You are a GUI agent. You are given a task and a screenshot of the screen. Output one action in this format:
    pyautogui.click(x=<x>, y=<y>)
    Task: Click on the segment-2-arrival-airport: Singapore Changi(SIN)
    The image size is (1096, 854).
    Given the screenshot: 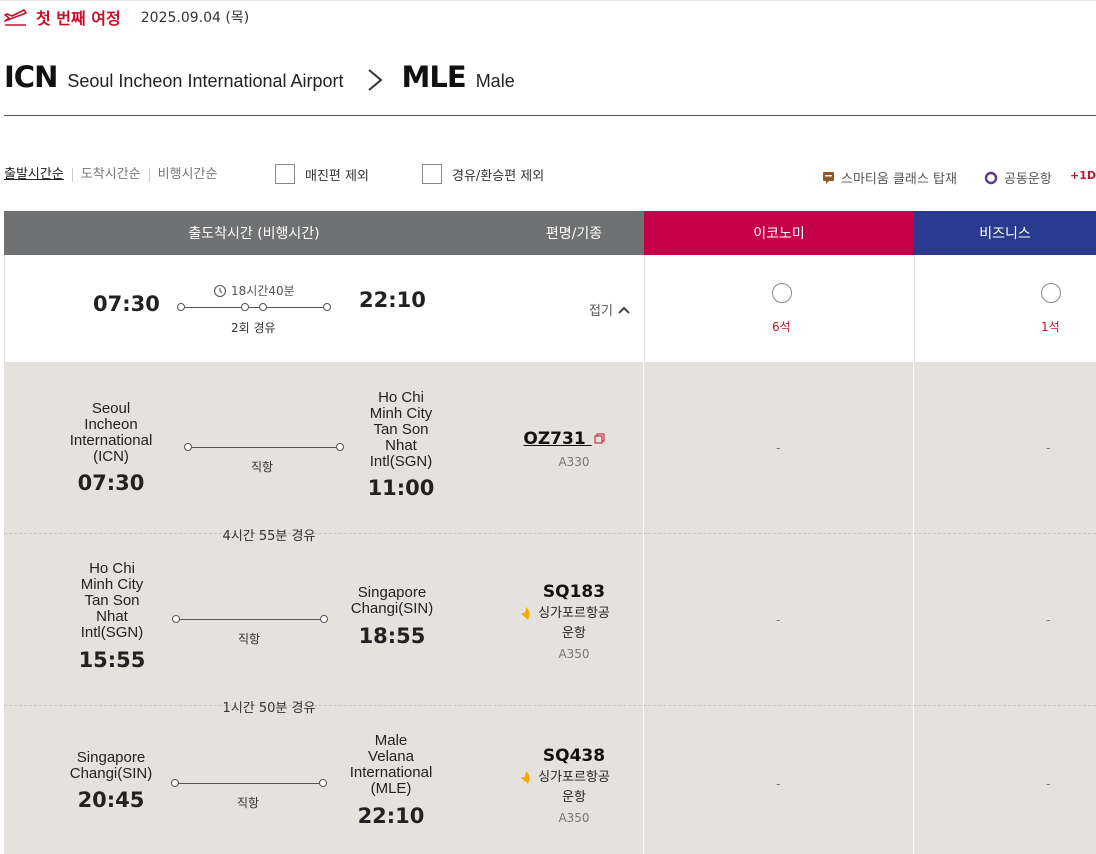 What is the action you would take?
    pyautogui.click(x=392, y=600)
    